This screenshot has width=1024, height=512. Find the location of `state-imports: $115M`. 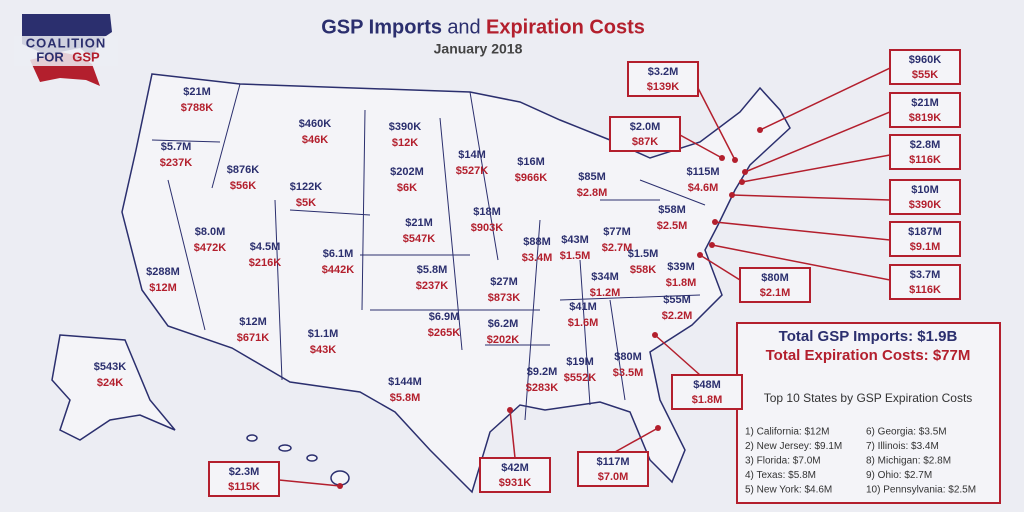

state-imports: $115M is located at coordinates (702, 172).